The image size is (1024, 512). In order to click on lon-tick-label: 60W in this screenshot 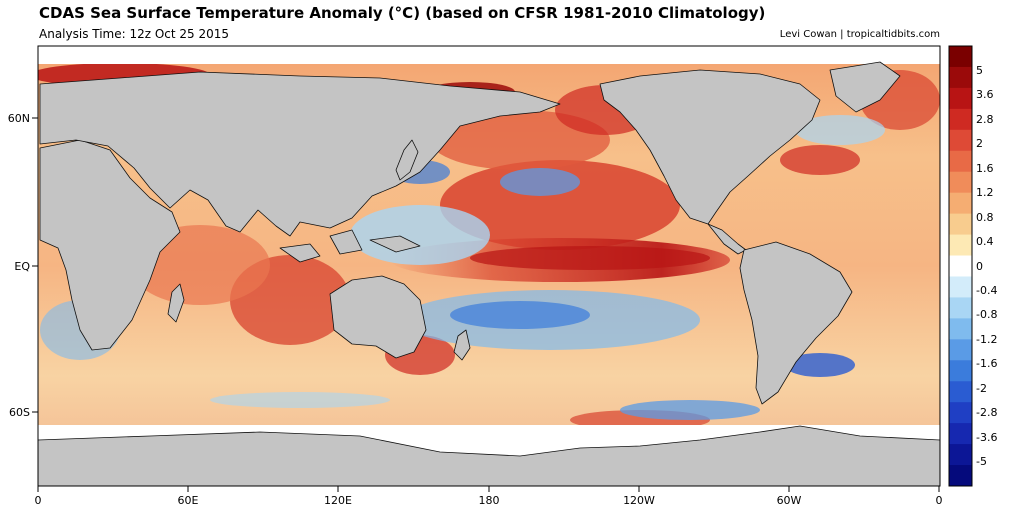, I will do `click(789, 500)`.